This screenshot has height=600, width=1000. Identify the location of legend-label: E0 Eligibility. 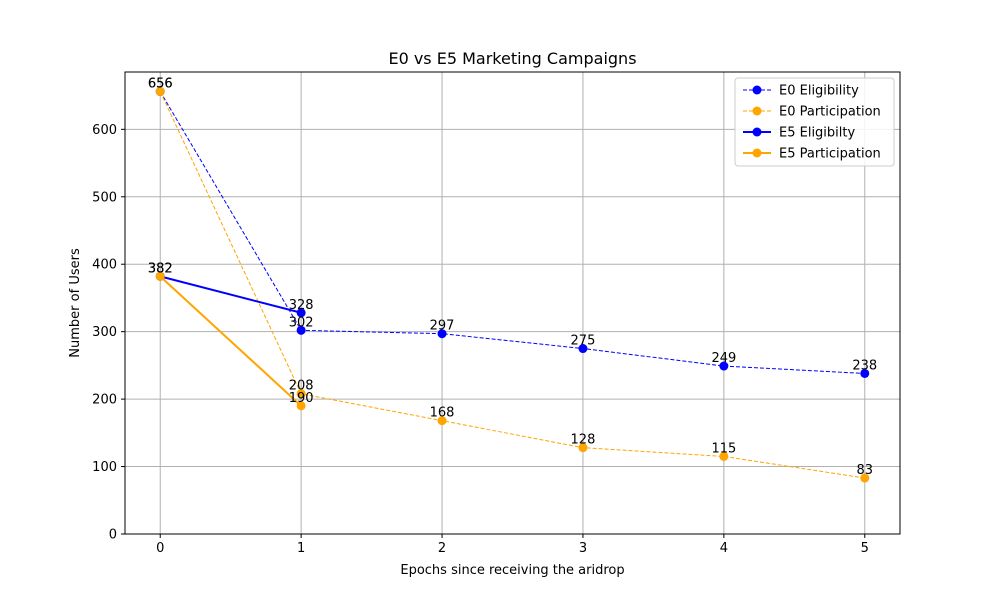
(819, 91).